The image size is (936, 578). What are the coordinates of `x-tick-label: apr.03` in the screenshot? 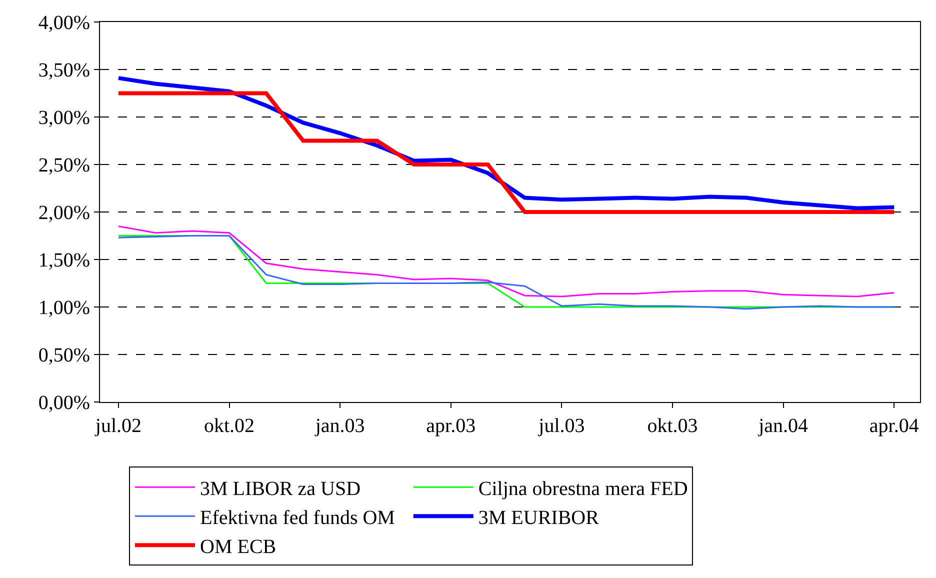 It's located at (451, 426).